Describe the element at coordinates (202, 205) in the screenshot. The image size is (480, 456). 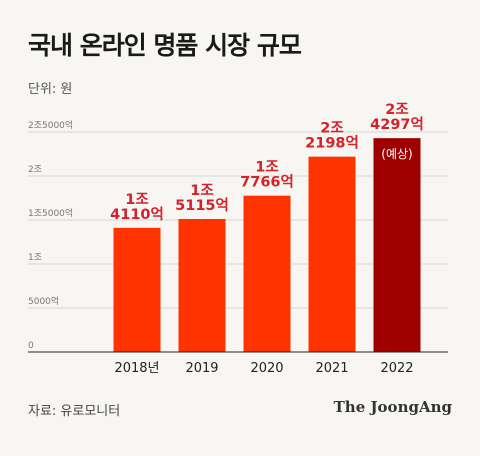
I see `value-label: 5115억` at that location.